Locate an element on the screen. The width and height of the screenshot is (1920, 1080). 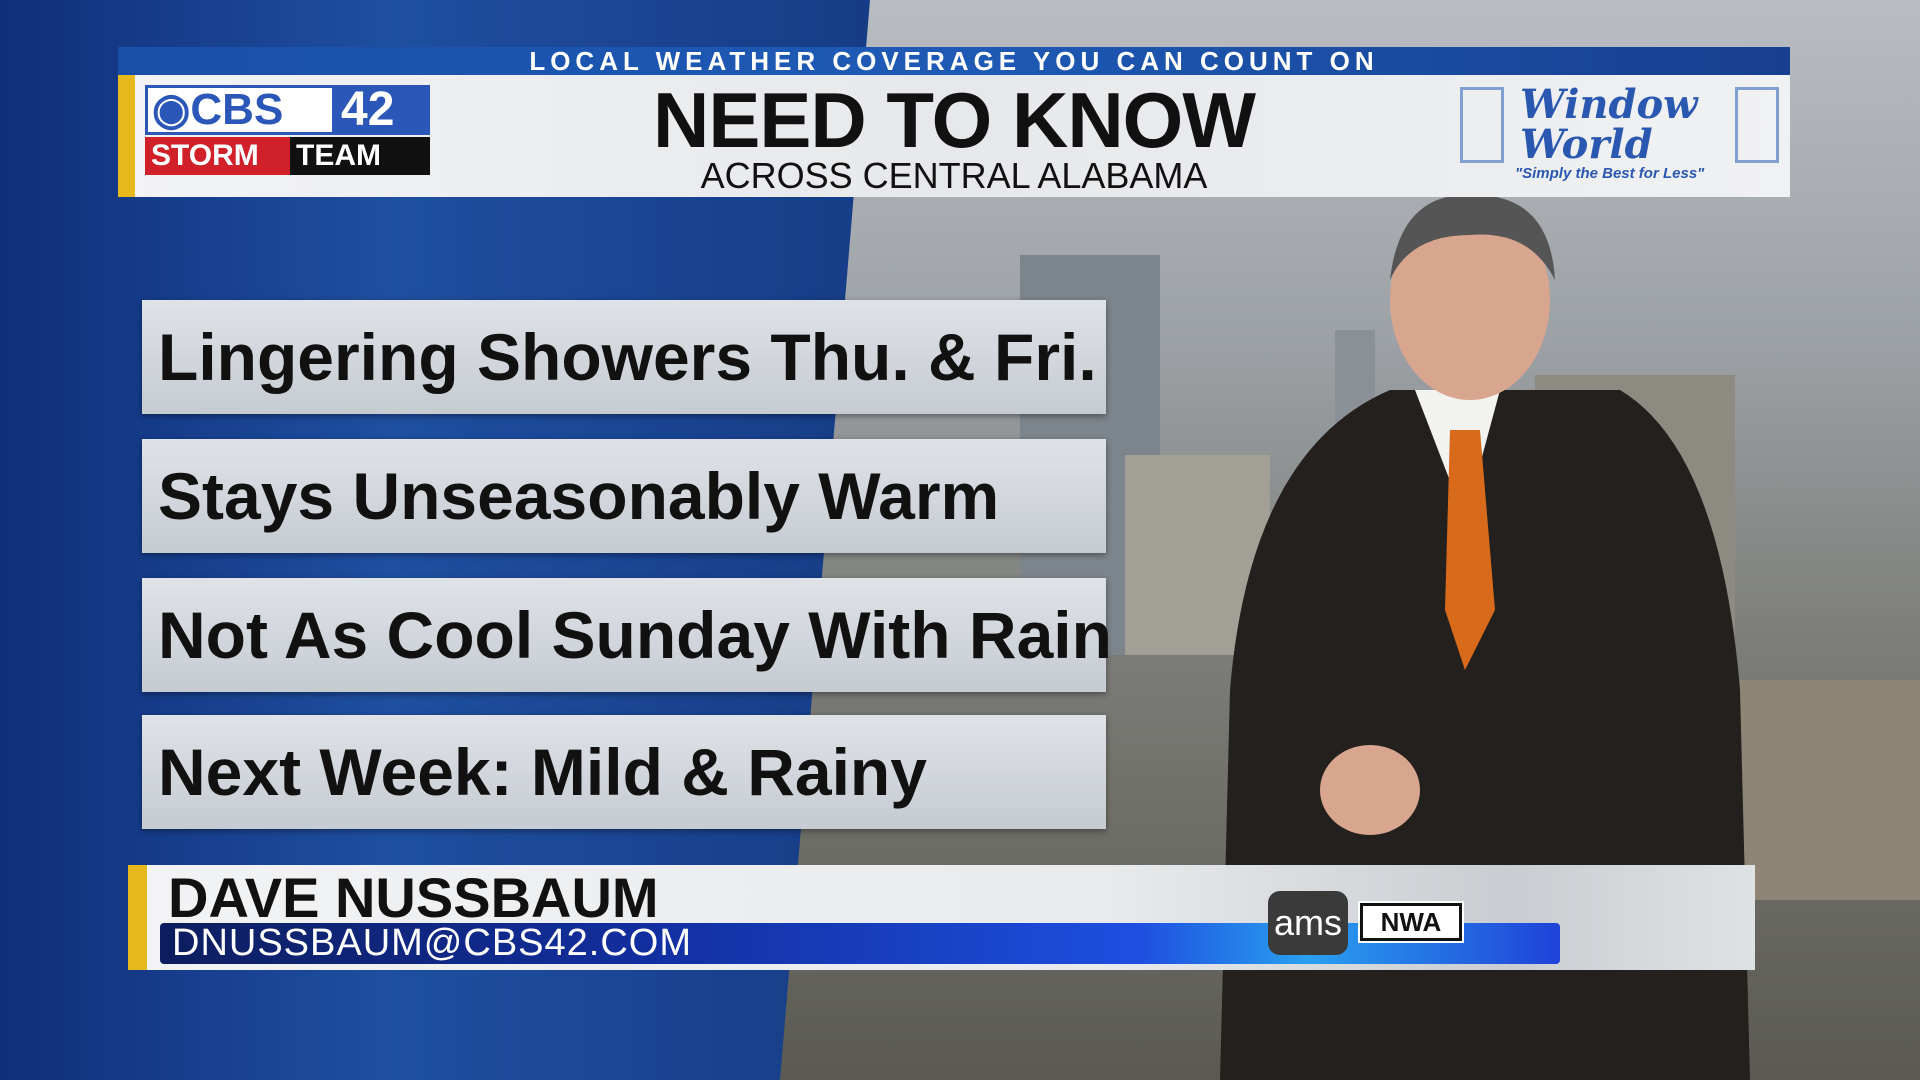
bullet-item: Not As Cool Sunday With Rain is located at coordinates (627, 635).